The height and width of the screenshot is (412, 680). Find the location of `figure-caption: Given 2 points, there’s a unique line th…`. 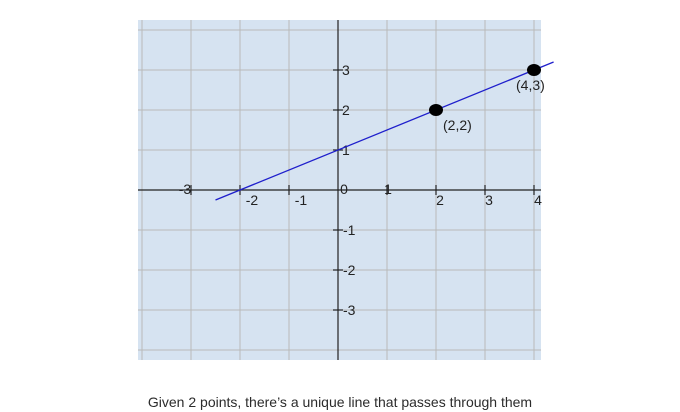

figure-caption: Given 2 points, there’s a unique line th… is located at coordinates (340, 402).